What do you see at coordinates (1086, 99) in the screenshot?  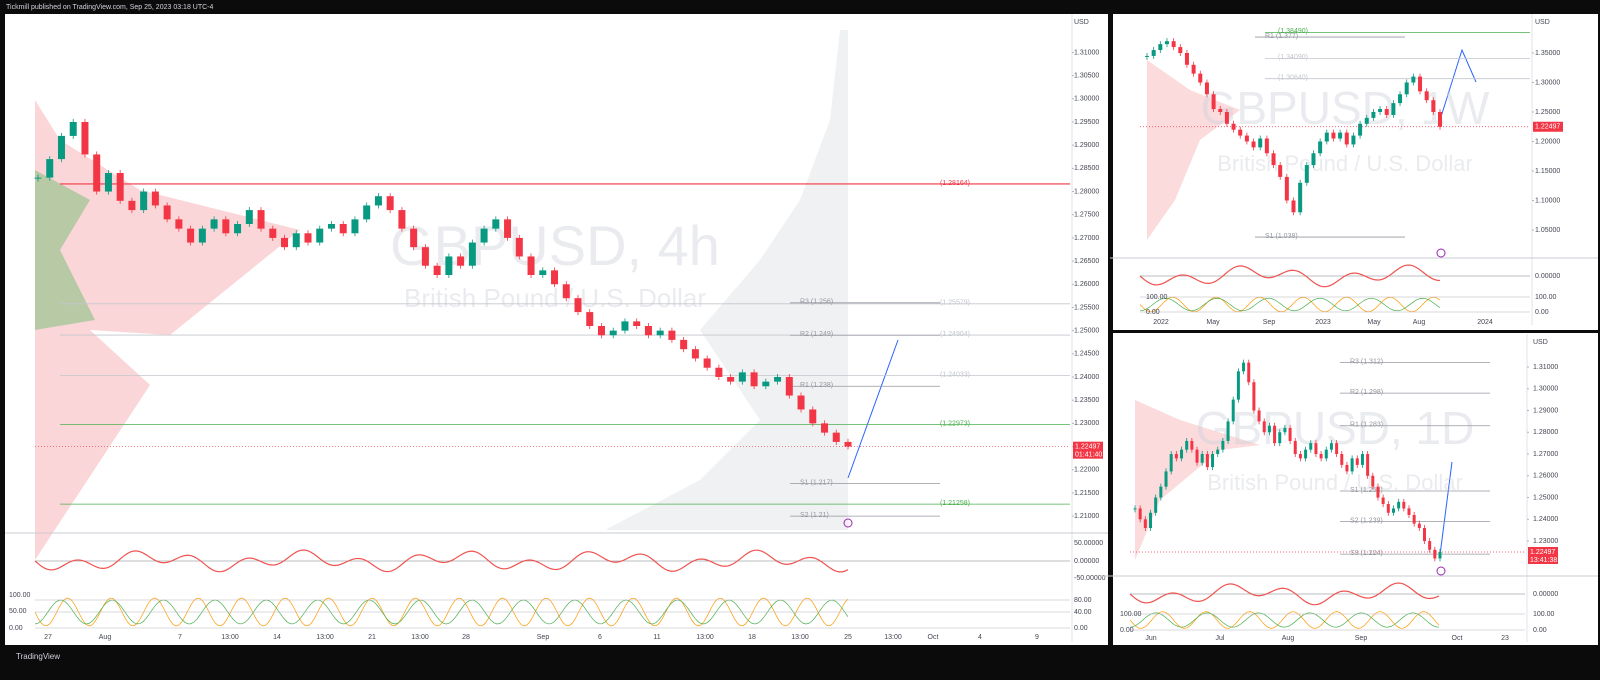 I see `y-tick-label: 1.30000` at bounding box center [1086, 99].